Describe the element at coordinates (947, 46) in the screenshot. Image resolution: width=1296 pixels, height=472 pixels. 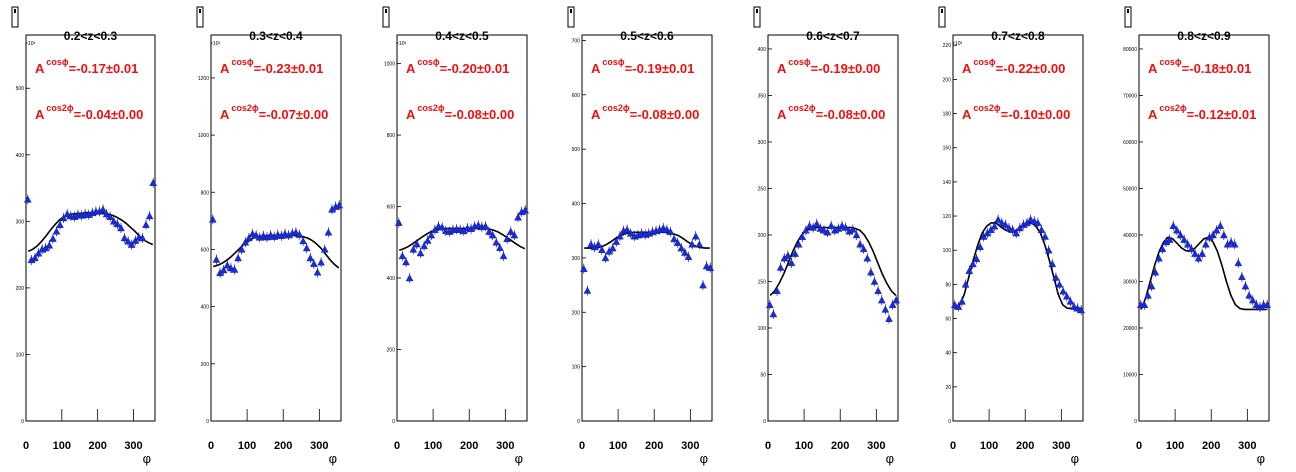
I see `y-tick-label: 220` at that location.